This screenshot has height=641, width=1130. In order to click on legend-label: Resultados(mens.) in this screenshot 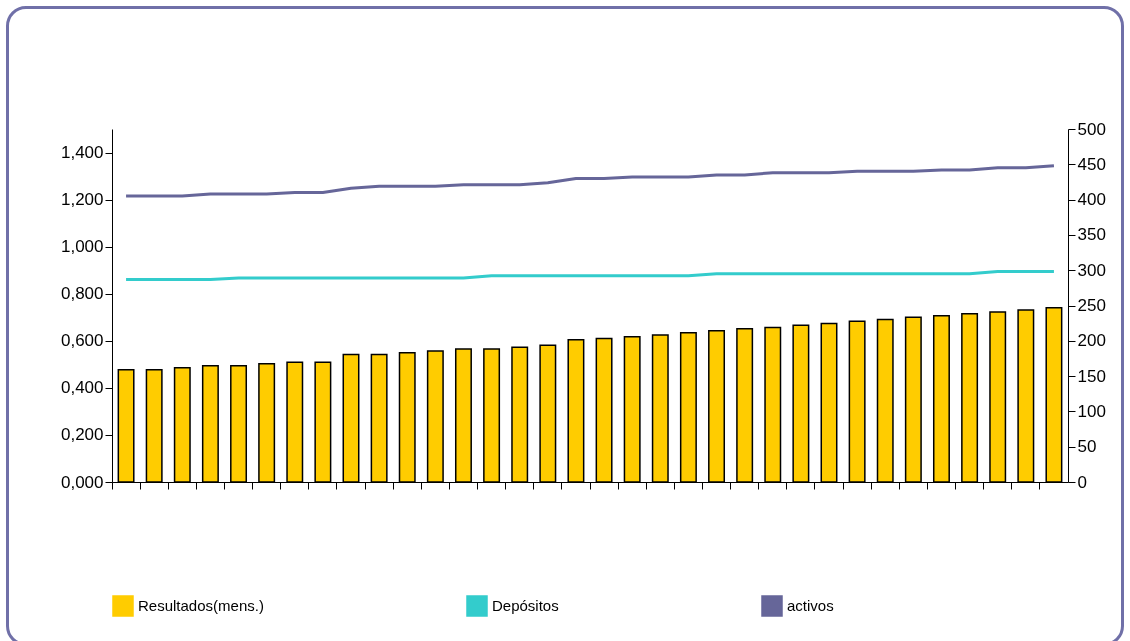, I will do `click(201, 605)`.